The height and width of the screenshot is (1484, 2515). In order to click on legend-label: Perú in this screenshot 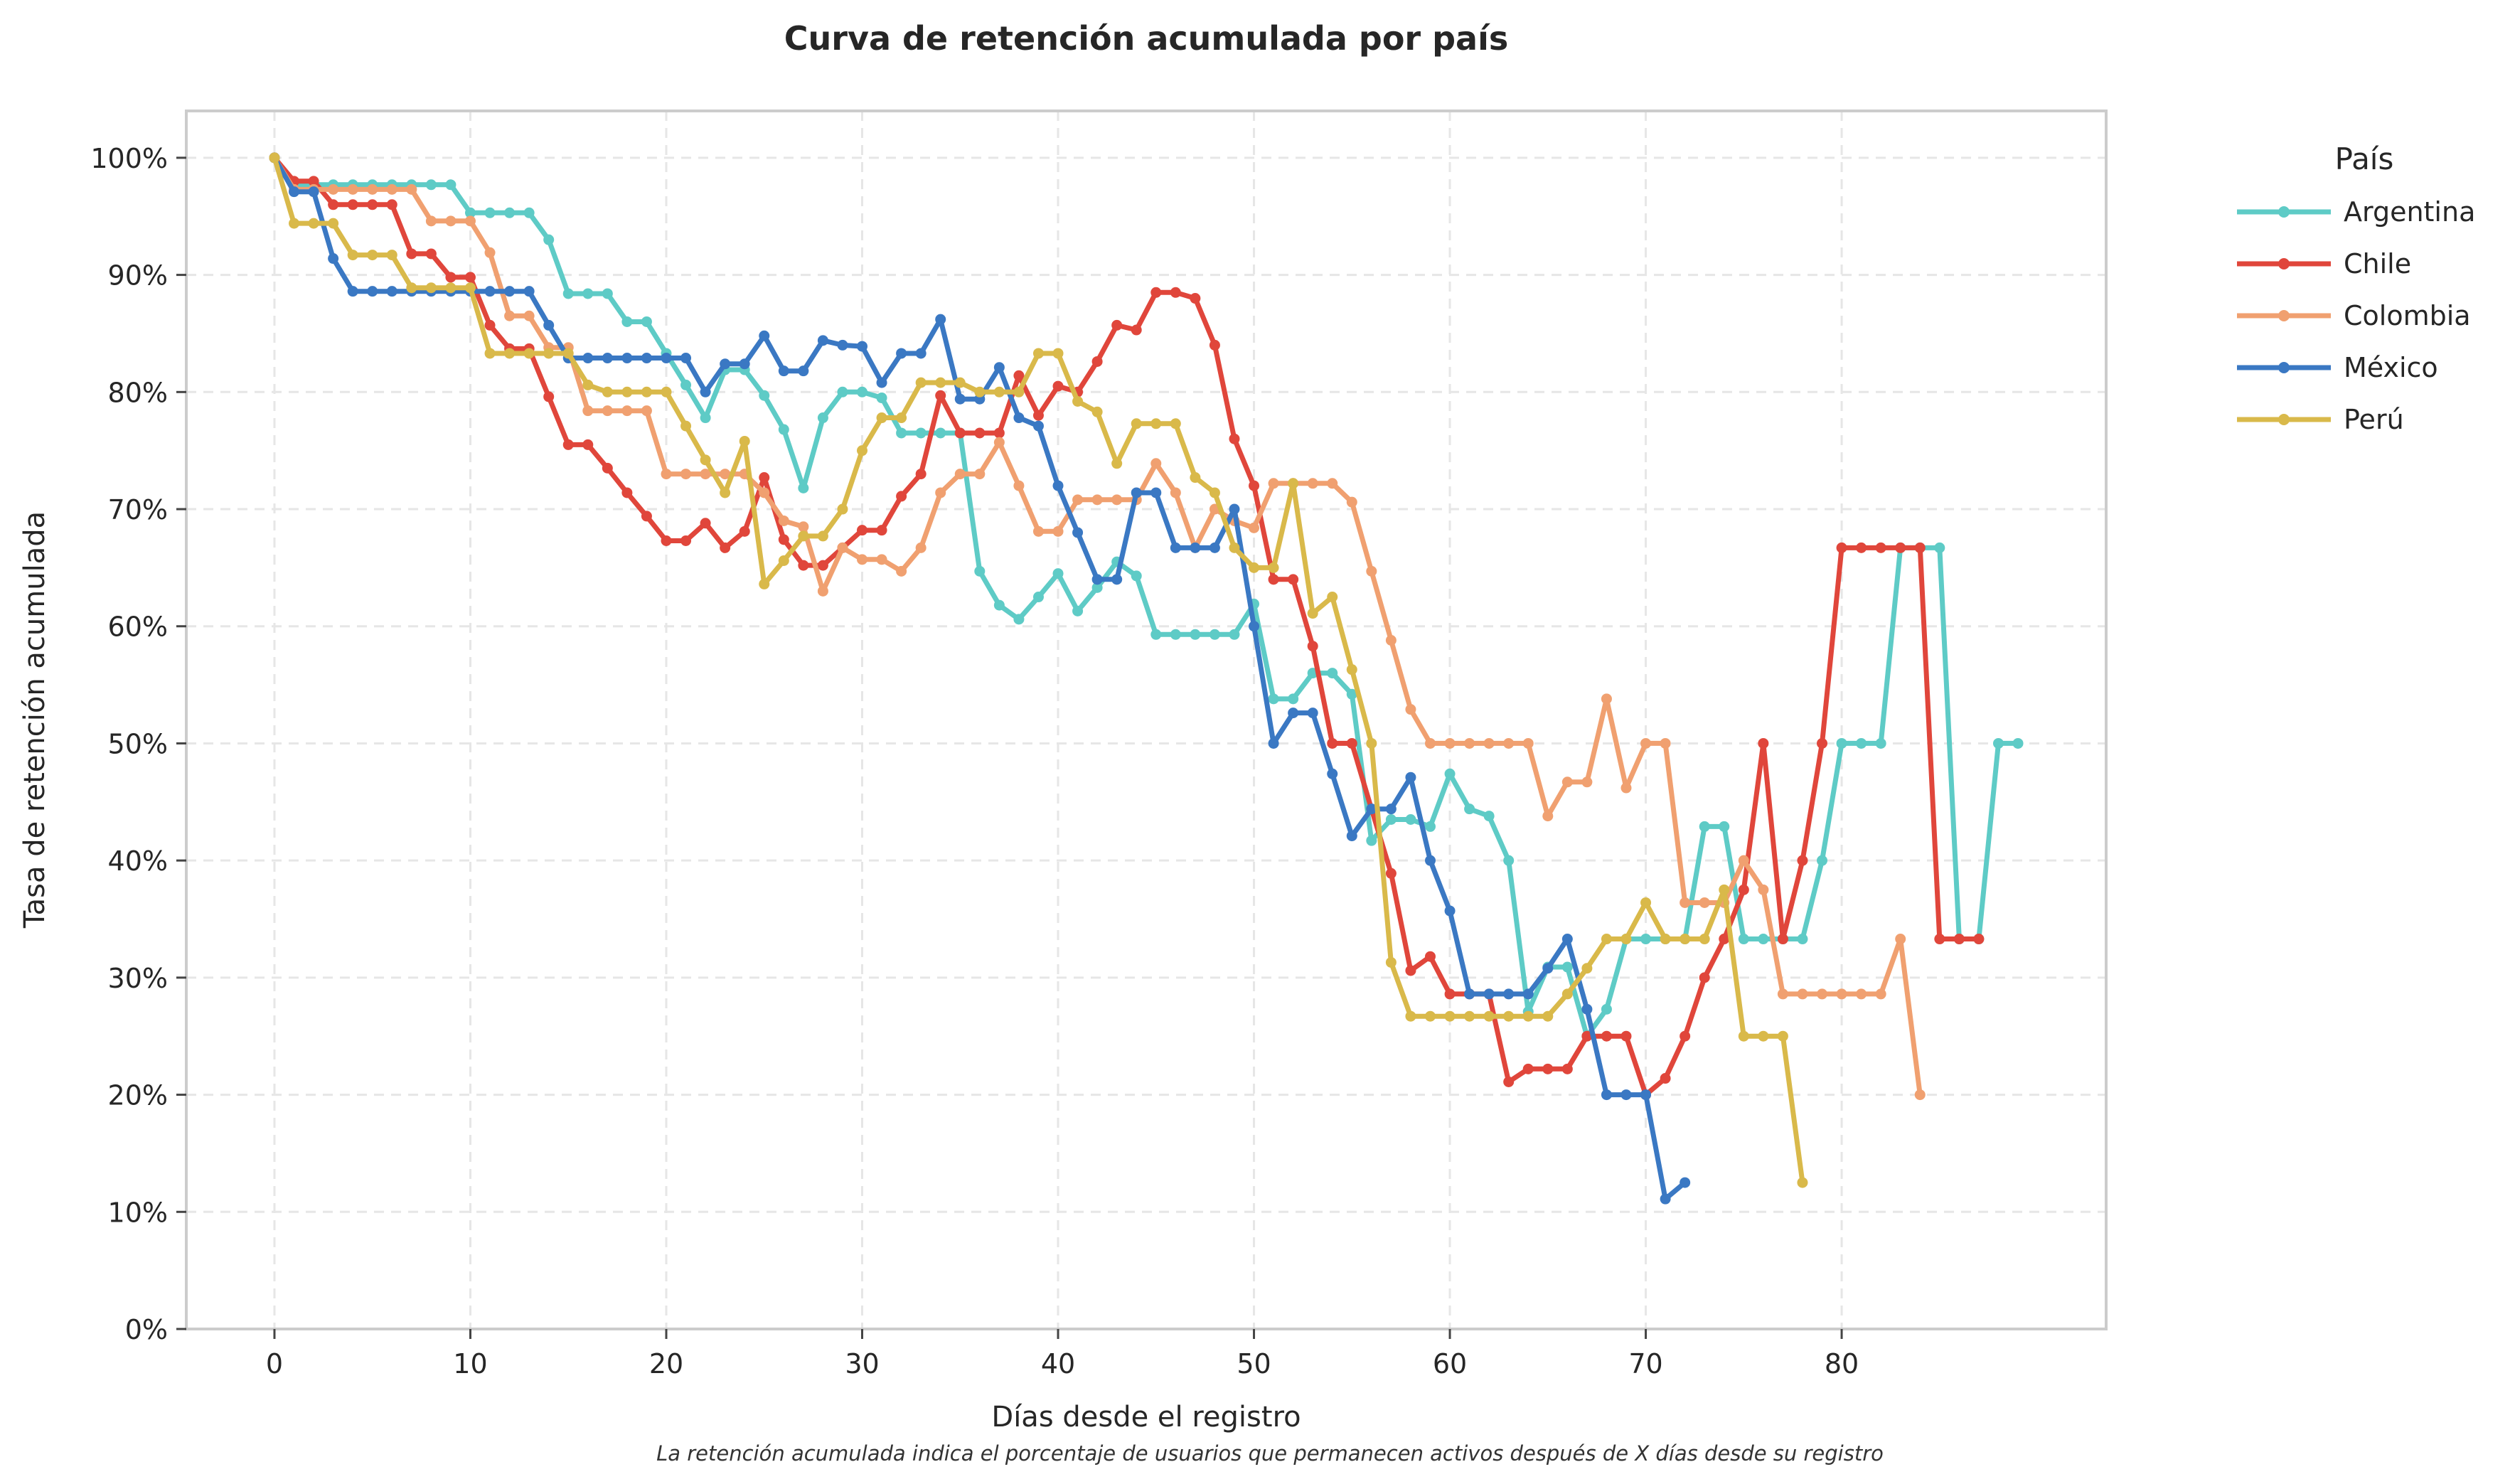, I will do `click(2374, 419)`.